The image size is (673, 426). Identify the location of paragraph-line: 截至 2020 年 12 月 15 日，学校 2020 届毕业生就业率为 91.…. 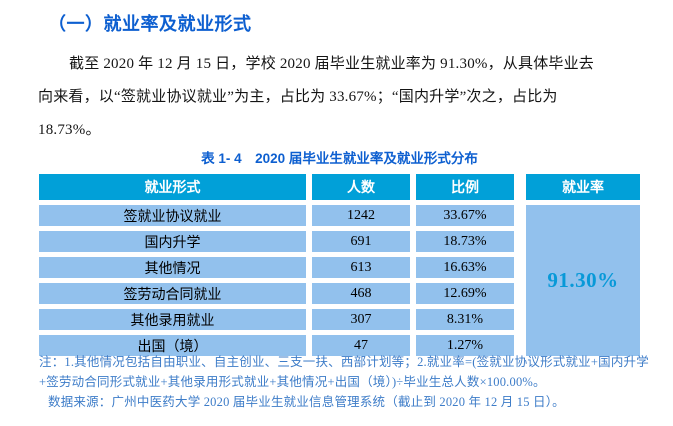
(331, 64).